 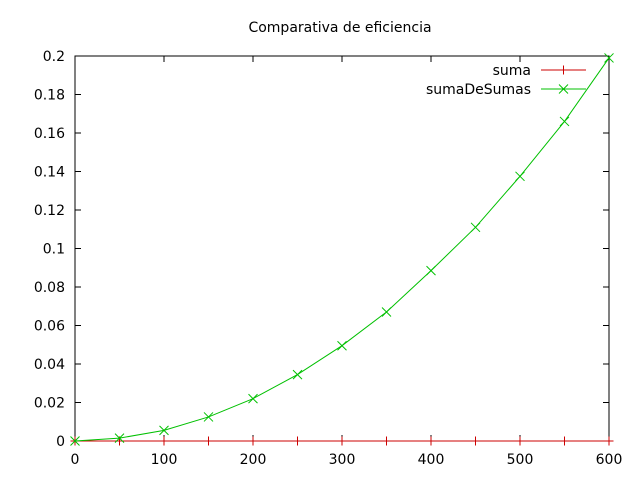 I want to click on x-tick-label: 400, so click(x=431, y=460).